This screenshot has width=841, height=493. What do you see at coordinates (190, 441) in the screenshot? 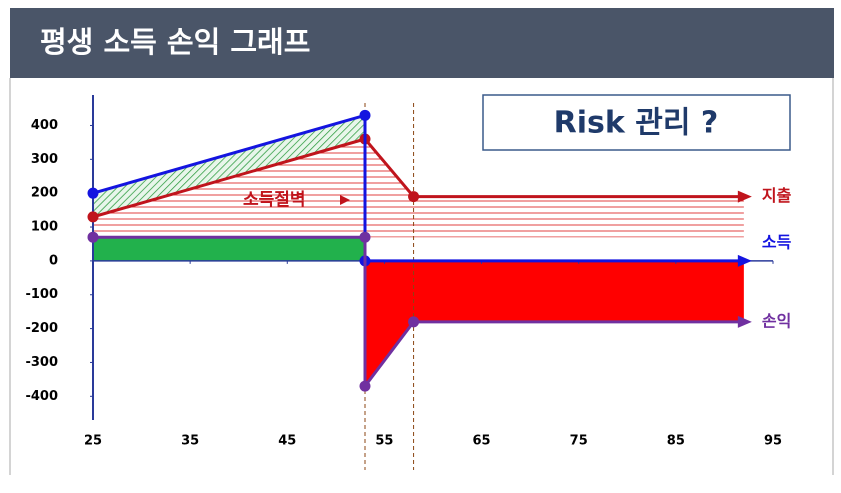
I see `x-tick-label: 35` at bounding box center [190, 441].